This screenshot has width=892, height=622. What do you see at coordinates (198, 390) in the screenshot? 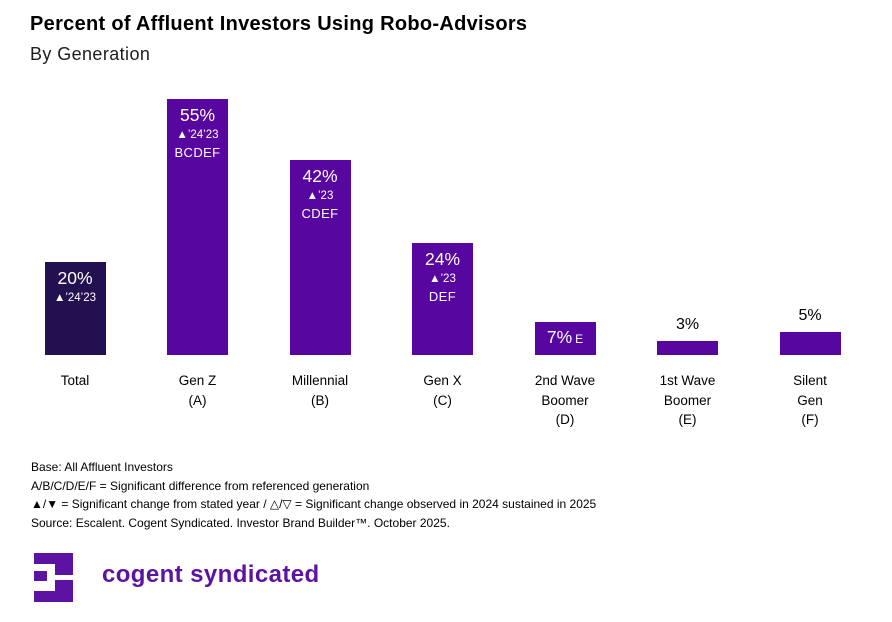
I see `category-label: Gen Z (A)` at bounding box center [198, 390].